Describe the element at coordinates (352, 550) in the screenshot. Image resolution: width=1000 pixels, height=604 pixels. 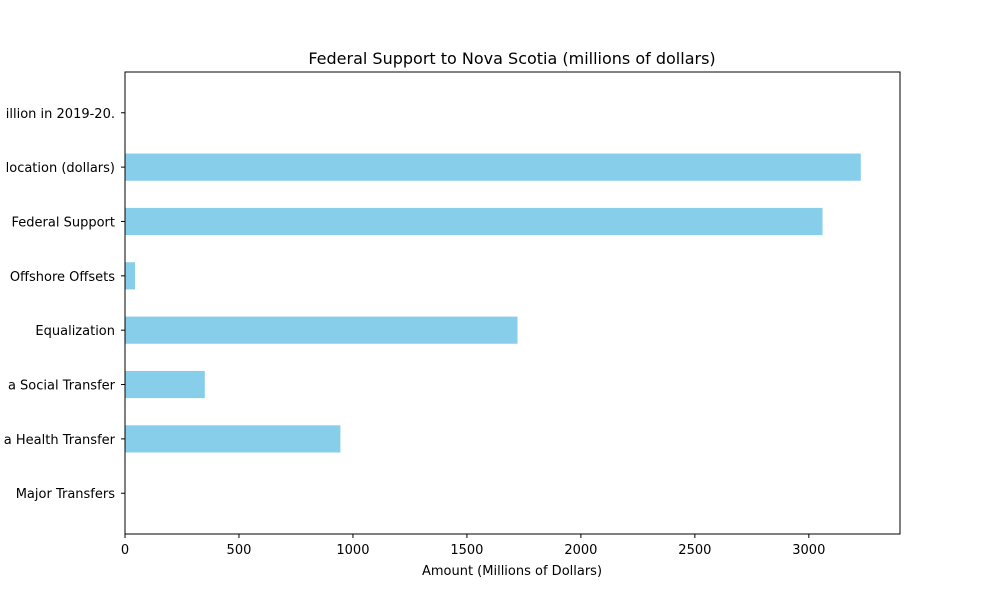
I see `x-tick-label: 1000` at that location.